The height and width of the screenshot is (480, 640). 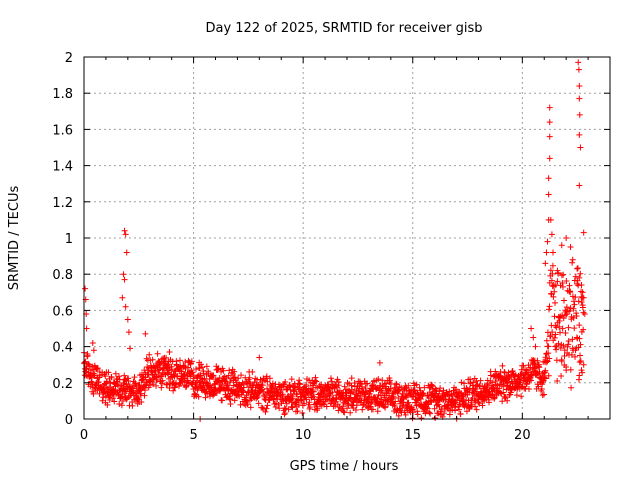 What do you see at coordinates (62, 275) in the screenshot?
I see `y-tick-label: 0.8` at bounding box center [62, 275].